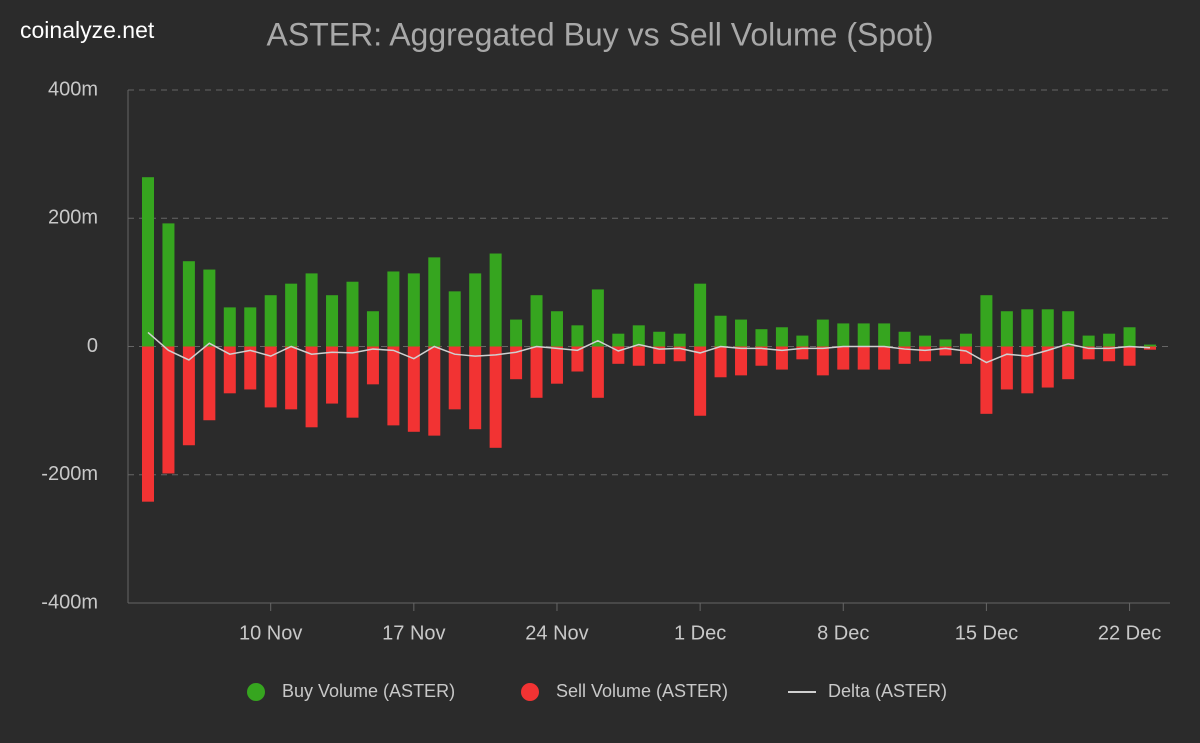 Image resolution: width=1200 pixels, height=743 pixels. I want to click on x-tick-label: 8 Dec, so click(843, 633).